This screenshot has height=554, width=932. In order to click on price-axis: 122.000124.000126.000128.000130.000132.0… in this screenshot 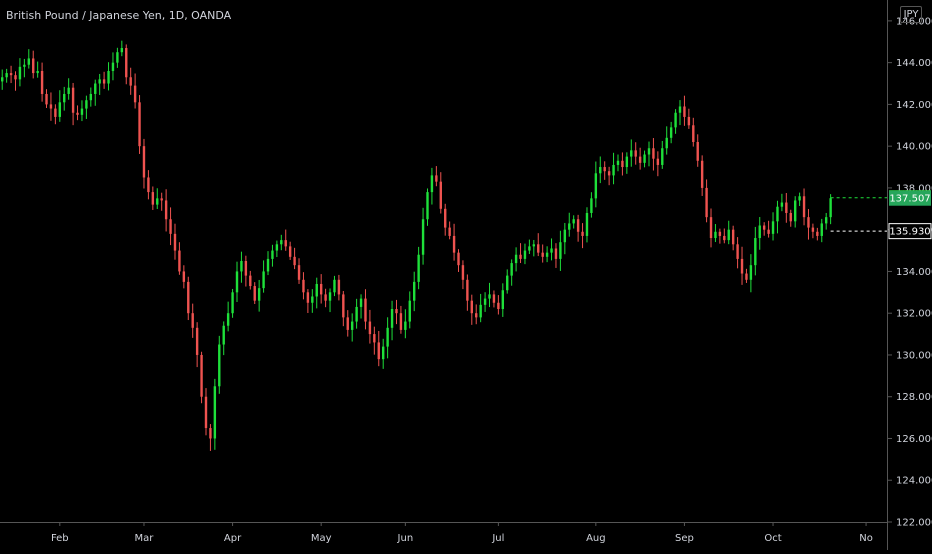, I will do `click(910, 275)`.